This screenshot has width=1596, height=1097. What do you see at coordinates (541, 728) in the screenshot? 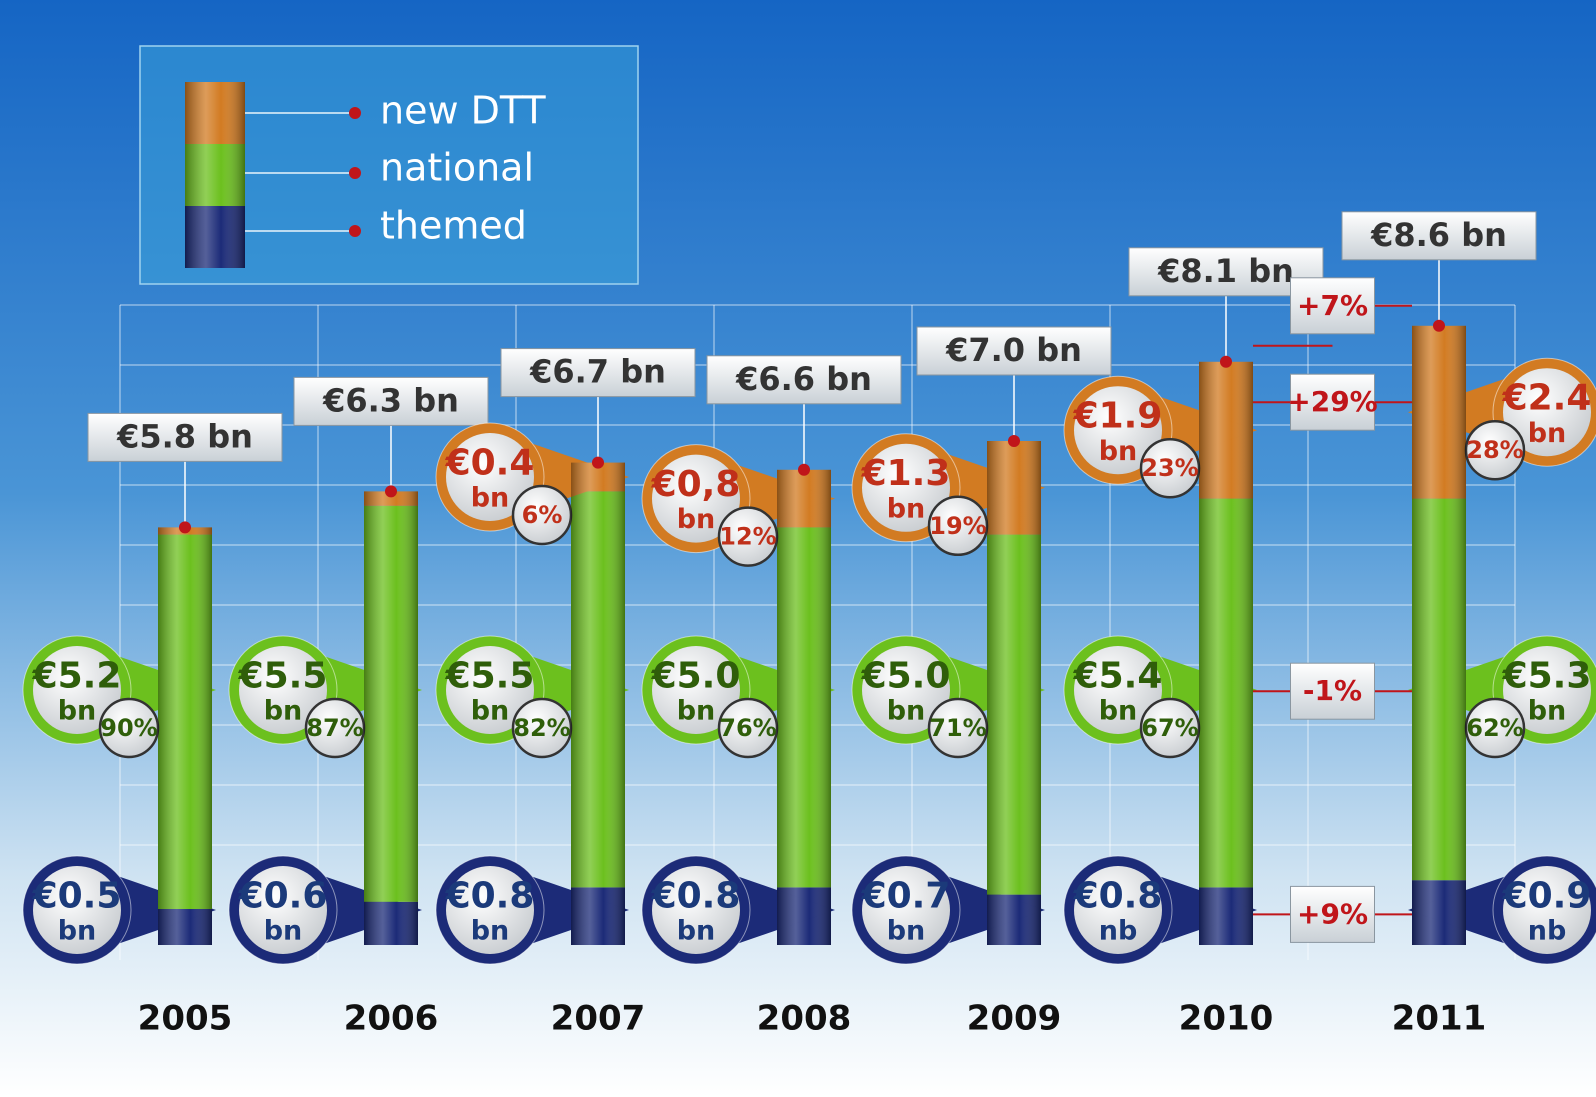
I see `share-label: 82%` at bounding box center [541, 728].